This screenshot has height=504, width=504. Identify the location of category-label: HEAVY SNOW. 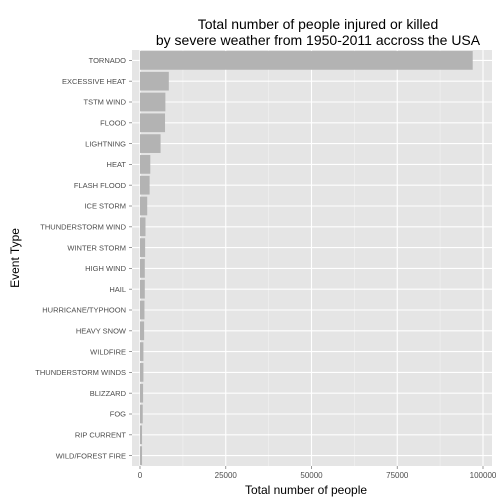
(101, 331).